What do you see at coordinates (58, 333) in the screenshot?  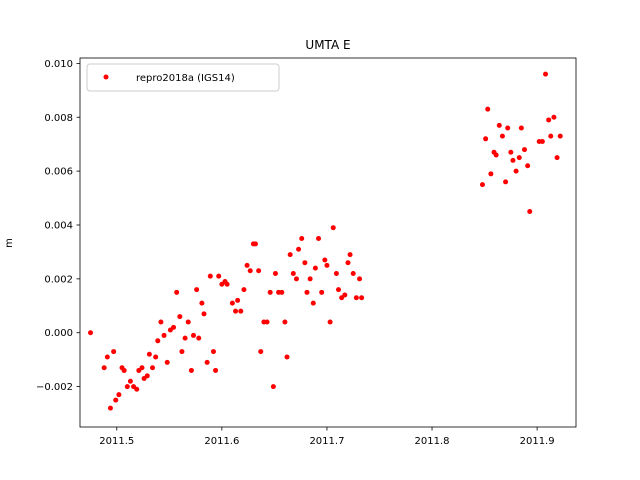 I see `y-tick-label: 0.000` at bounding box center [58, 333].